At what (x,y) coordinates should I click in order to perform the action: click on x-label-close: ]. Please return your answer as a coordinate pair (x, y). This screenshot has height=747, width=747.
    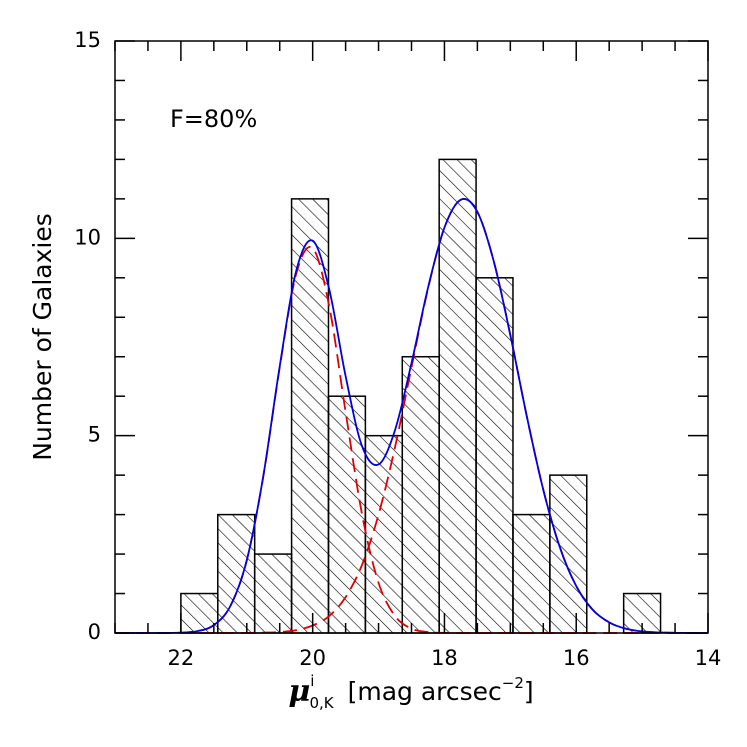
    Looking at the image, I should click on (529, 691).